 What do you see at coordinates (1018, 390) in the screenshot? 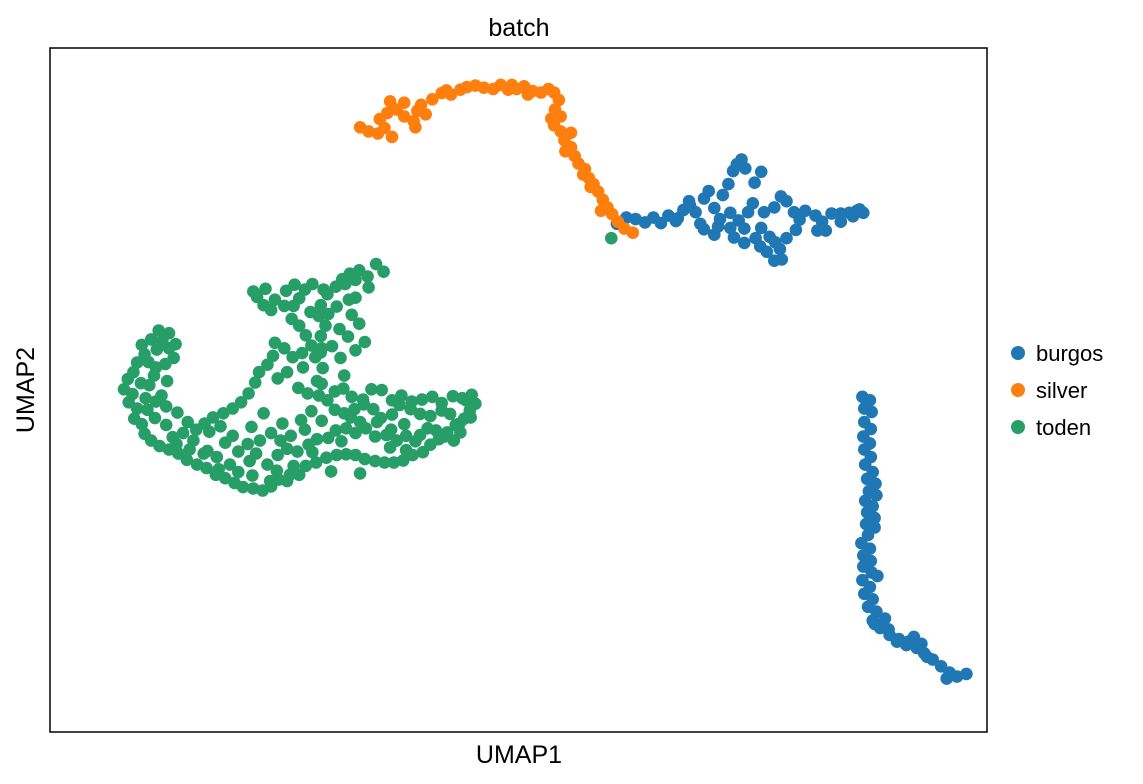
I see `legend-marker-silver` at bounding box center [1018, 390].